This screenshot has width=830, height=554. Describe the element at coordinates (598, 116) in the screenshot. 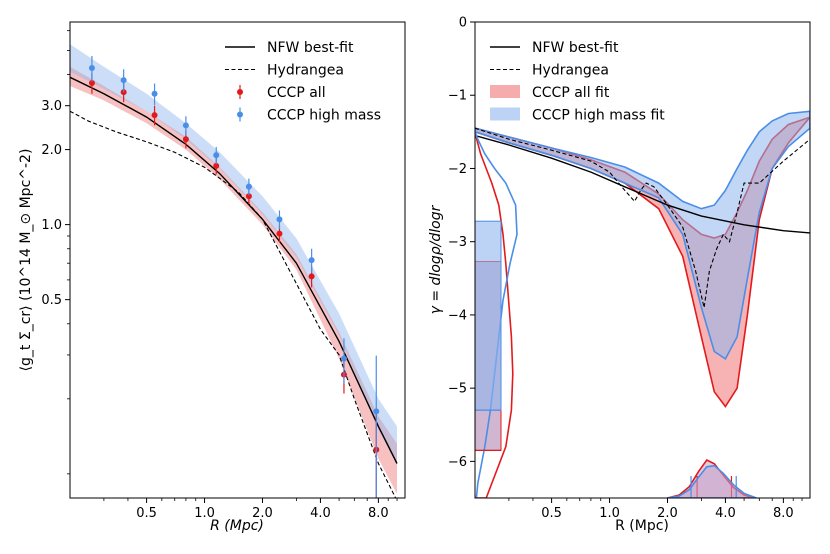

I see `legend-label: CCCP high mass fit` at that location.